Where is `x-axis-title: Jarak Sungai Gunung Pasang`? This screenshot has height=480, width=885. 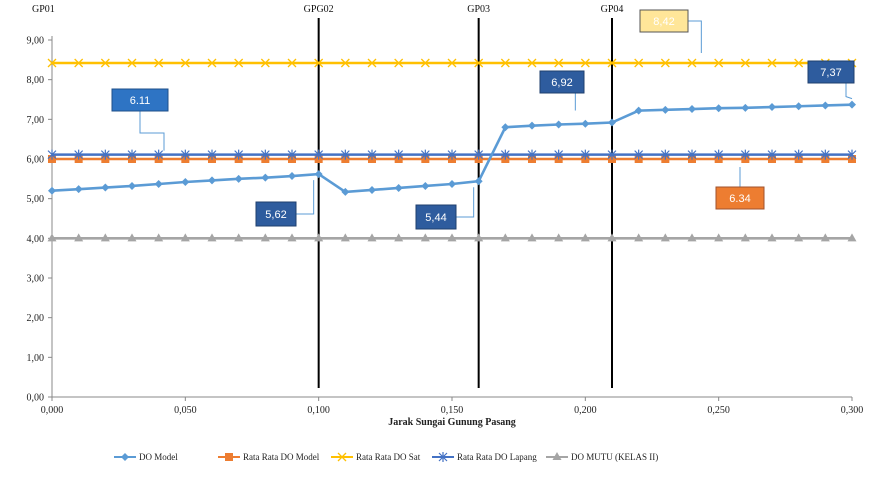 x-axis-title: Jarak Sungai Gunung Pasang is located at coordinates (452, 422).